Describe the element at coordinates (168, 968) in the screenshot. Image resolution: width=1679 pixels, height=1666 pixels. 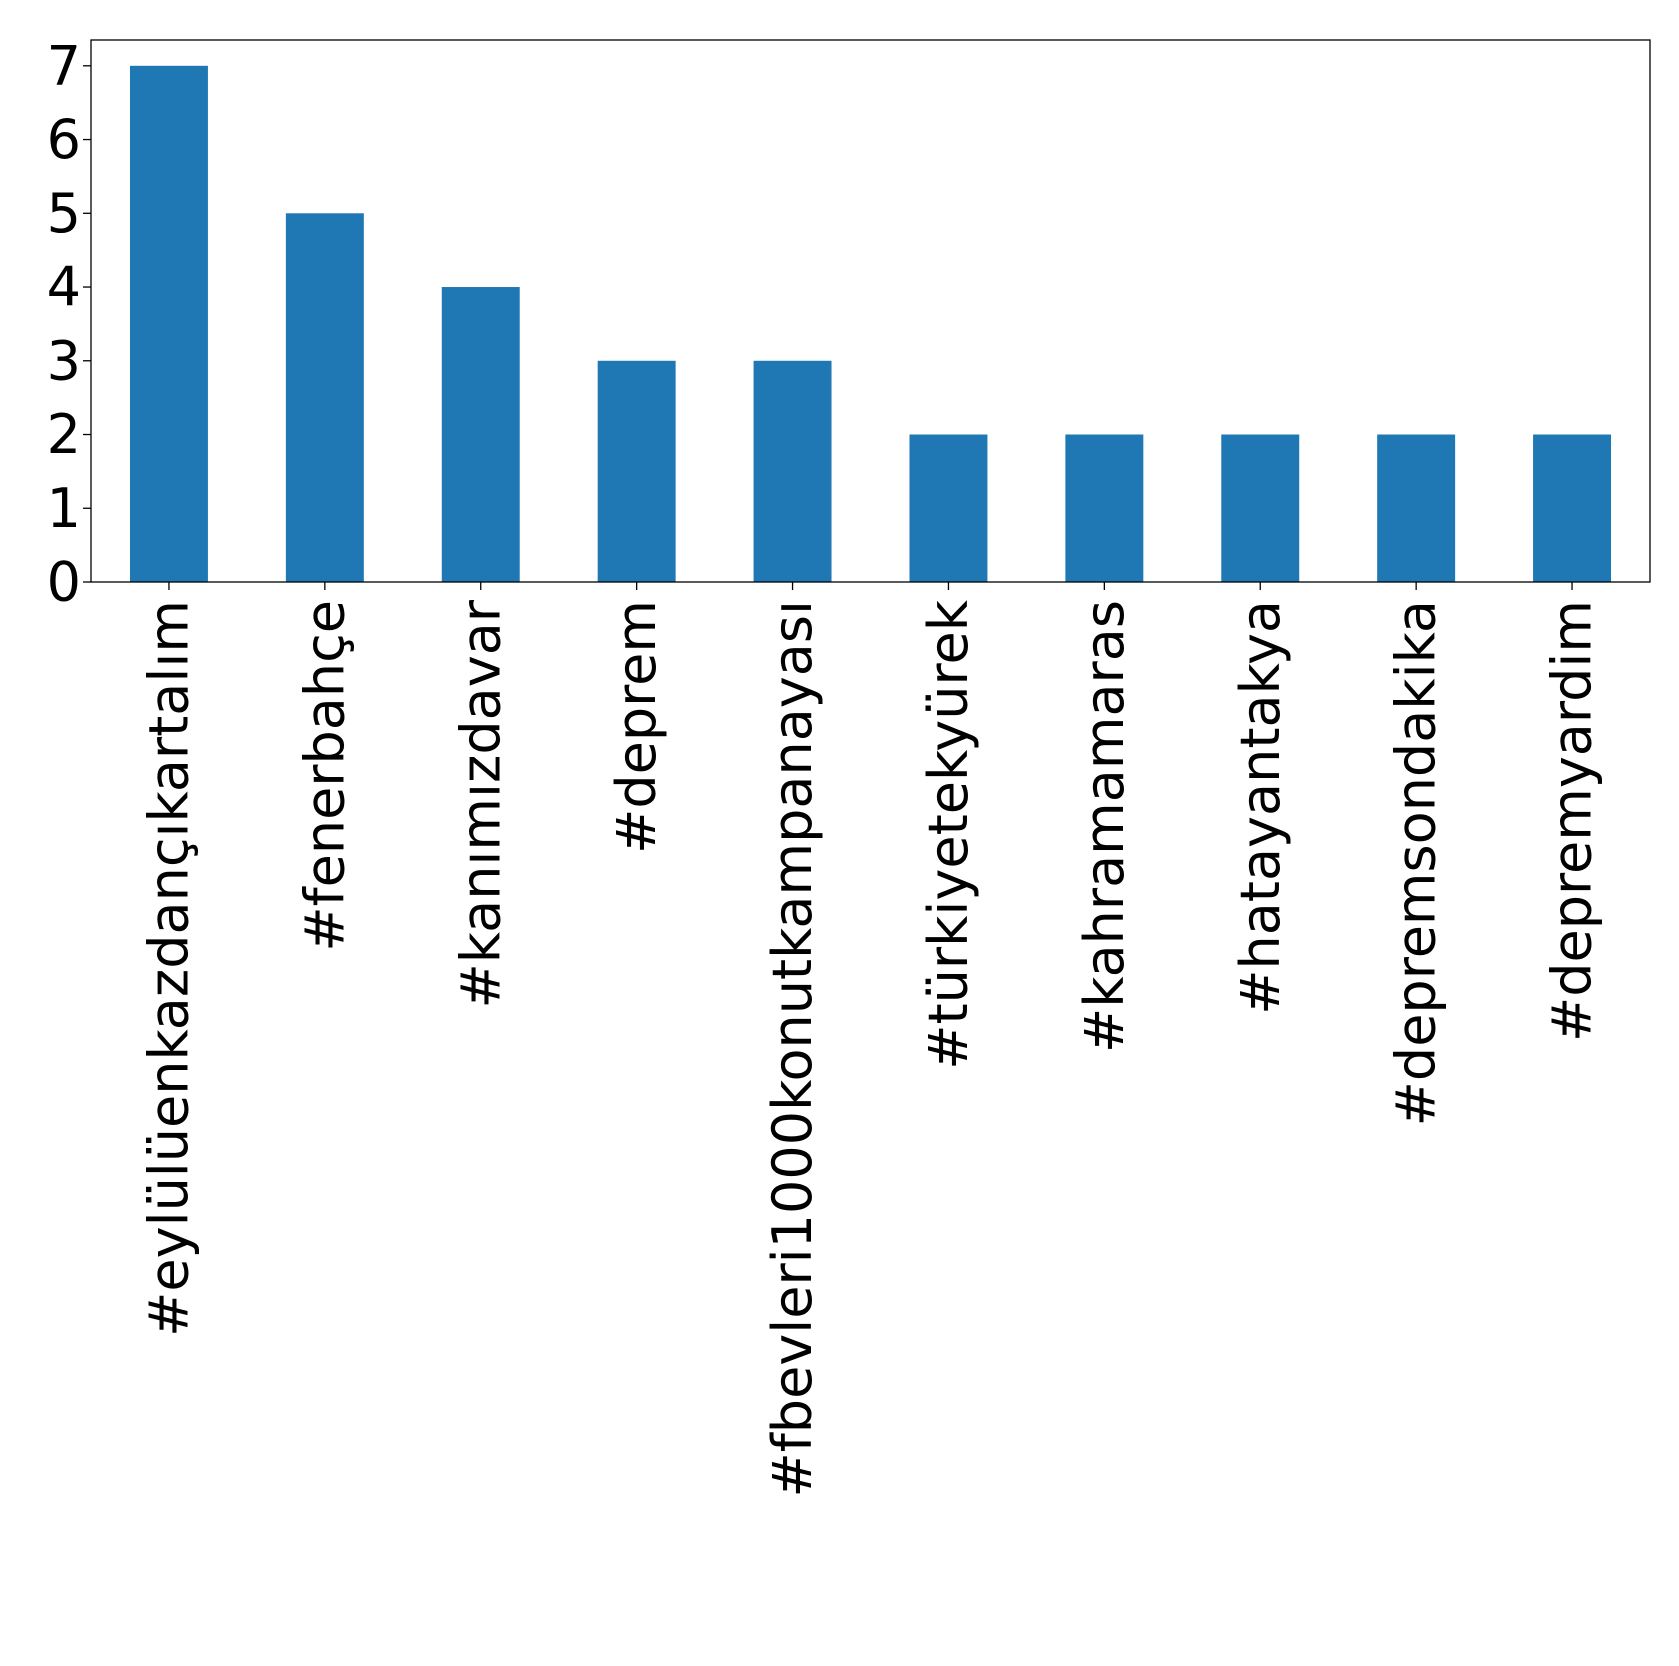
I see `x-tick-label: #eylülüenkazdançıkartalım` at that location.